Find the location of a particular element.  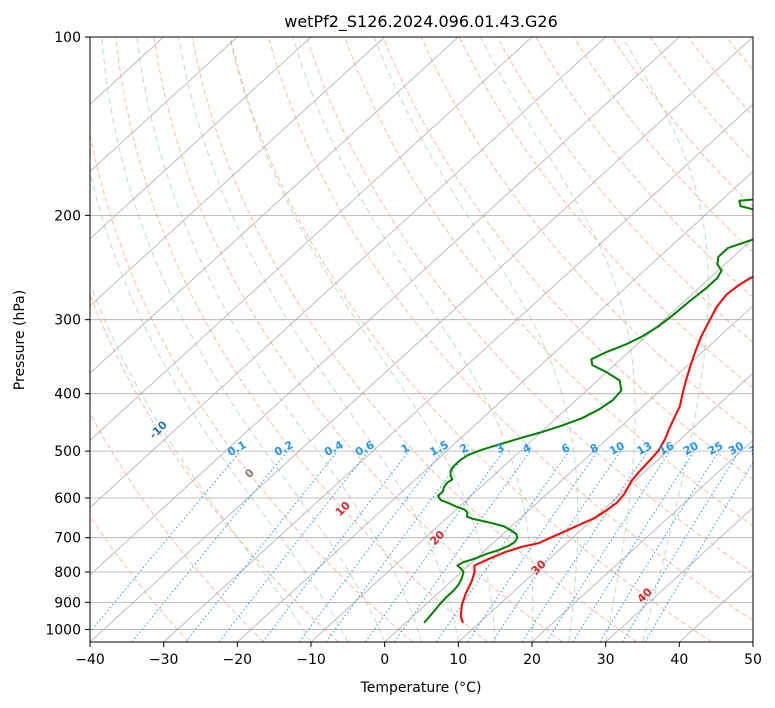

x-tick-label: −40 is located at coordinates (90, 660).